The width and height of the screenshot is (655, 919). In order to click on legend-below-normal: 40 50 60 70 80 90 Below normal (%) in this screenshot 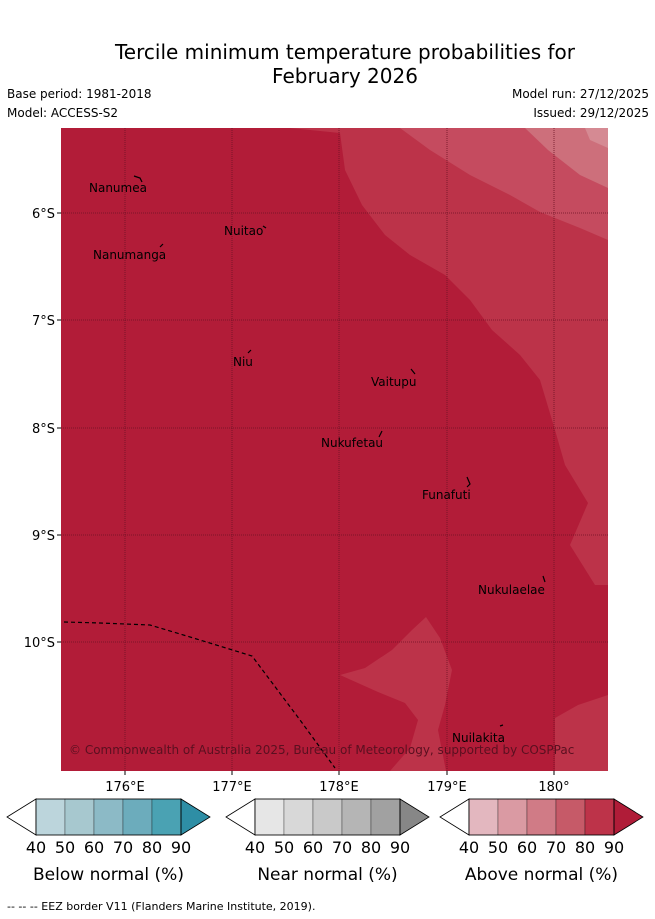, I will do `click(108, 841)`.